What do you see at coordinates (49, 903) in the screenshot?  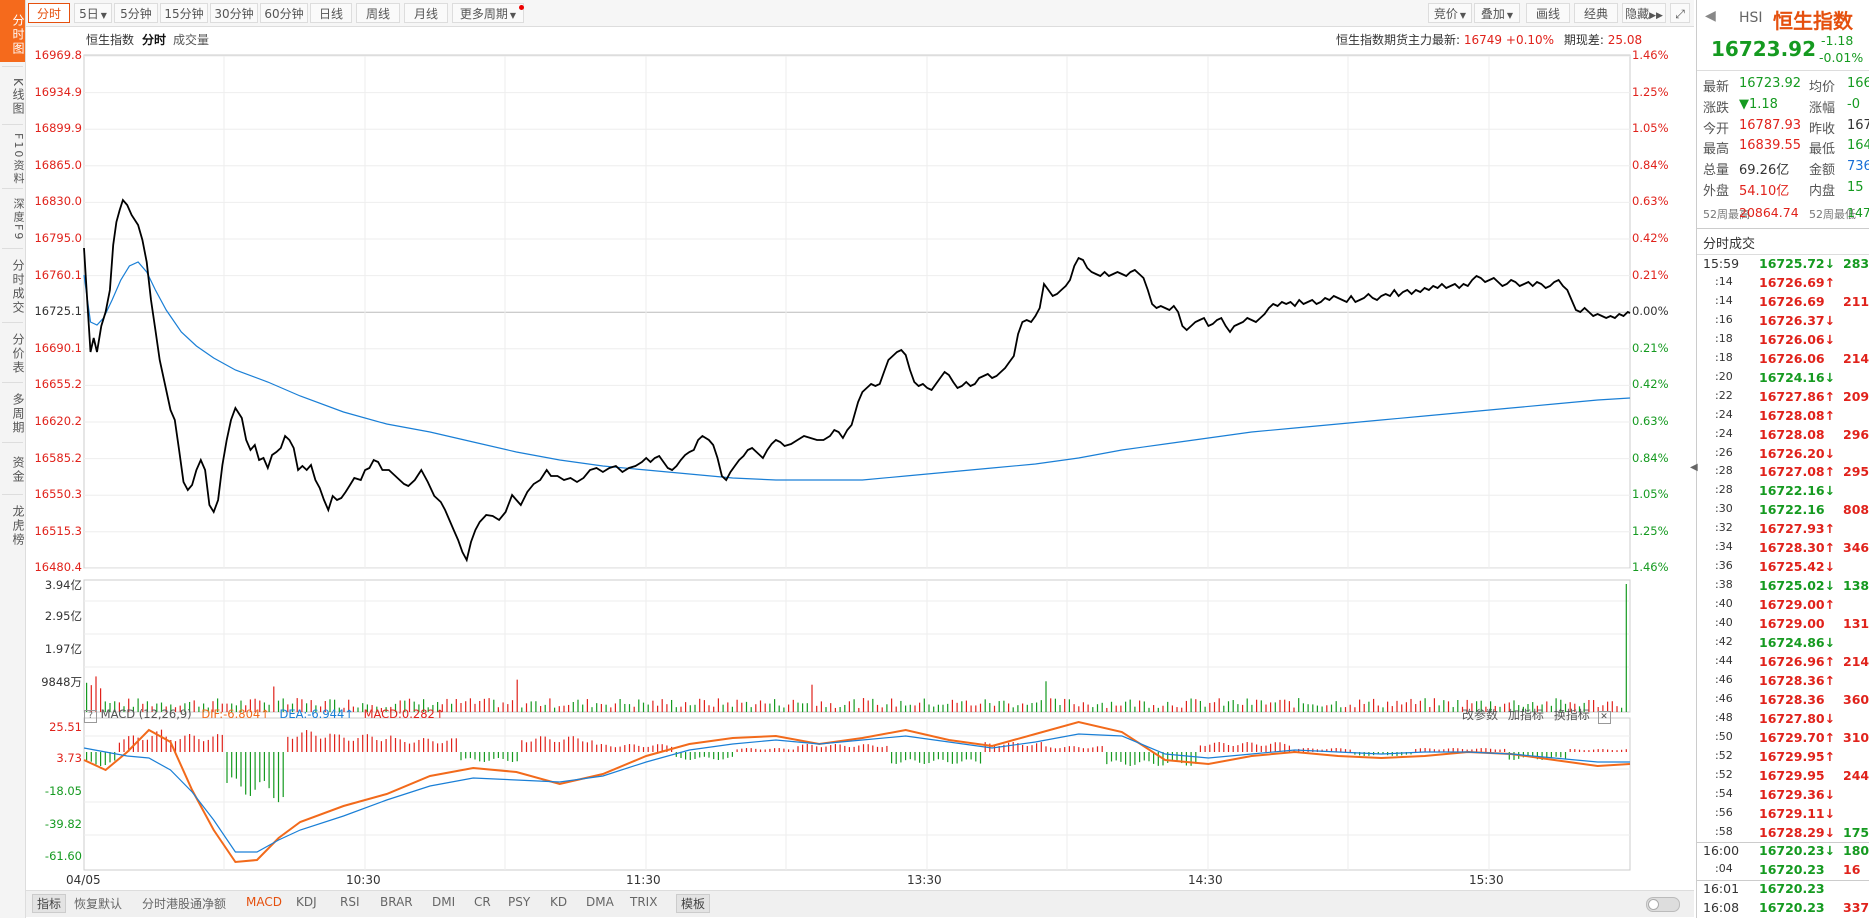 I see `indicator-tab: 指标` at bounding box center [49, 903].